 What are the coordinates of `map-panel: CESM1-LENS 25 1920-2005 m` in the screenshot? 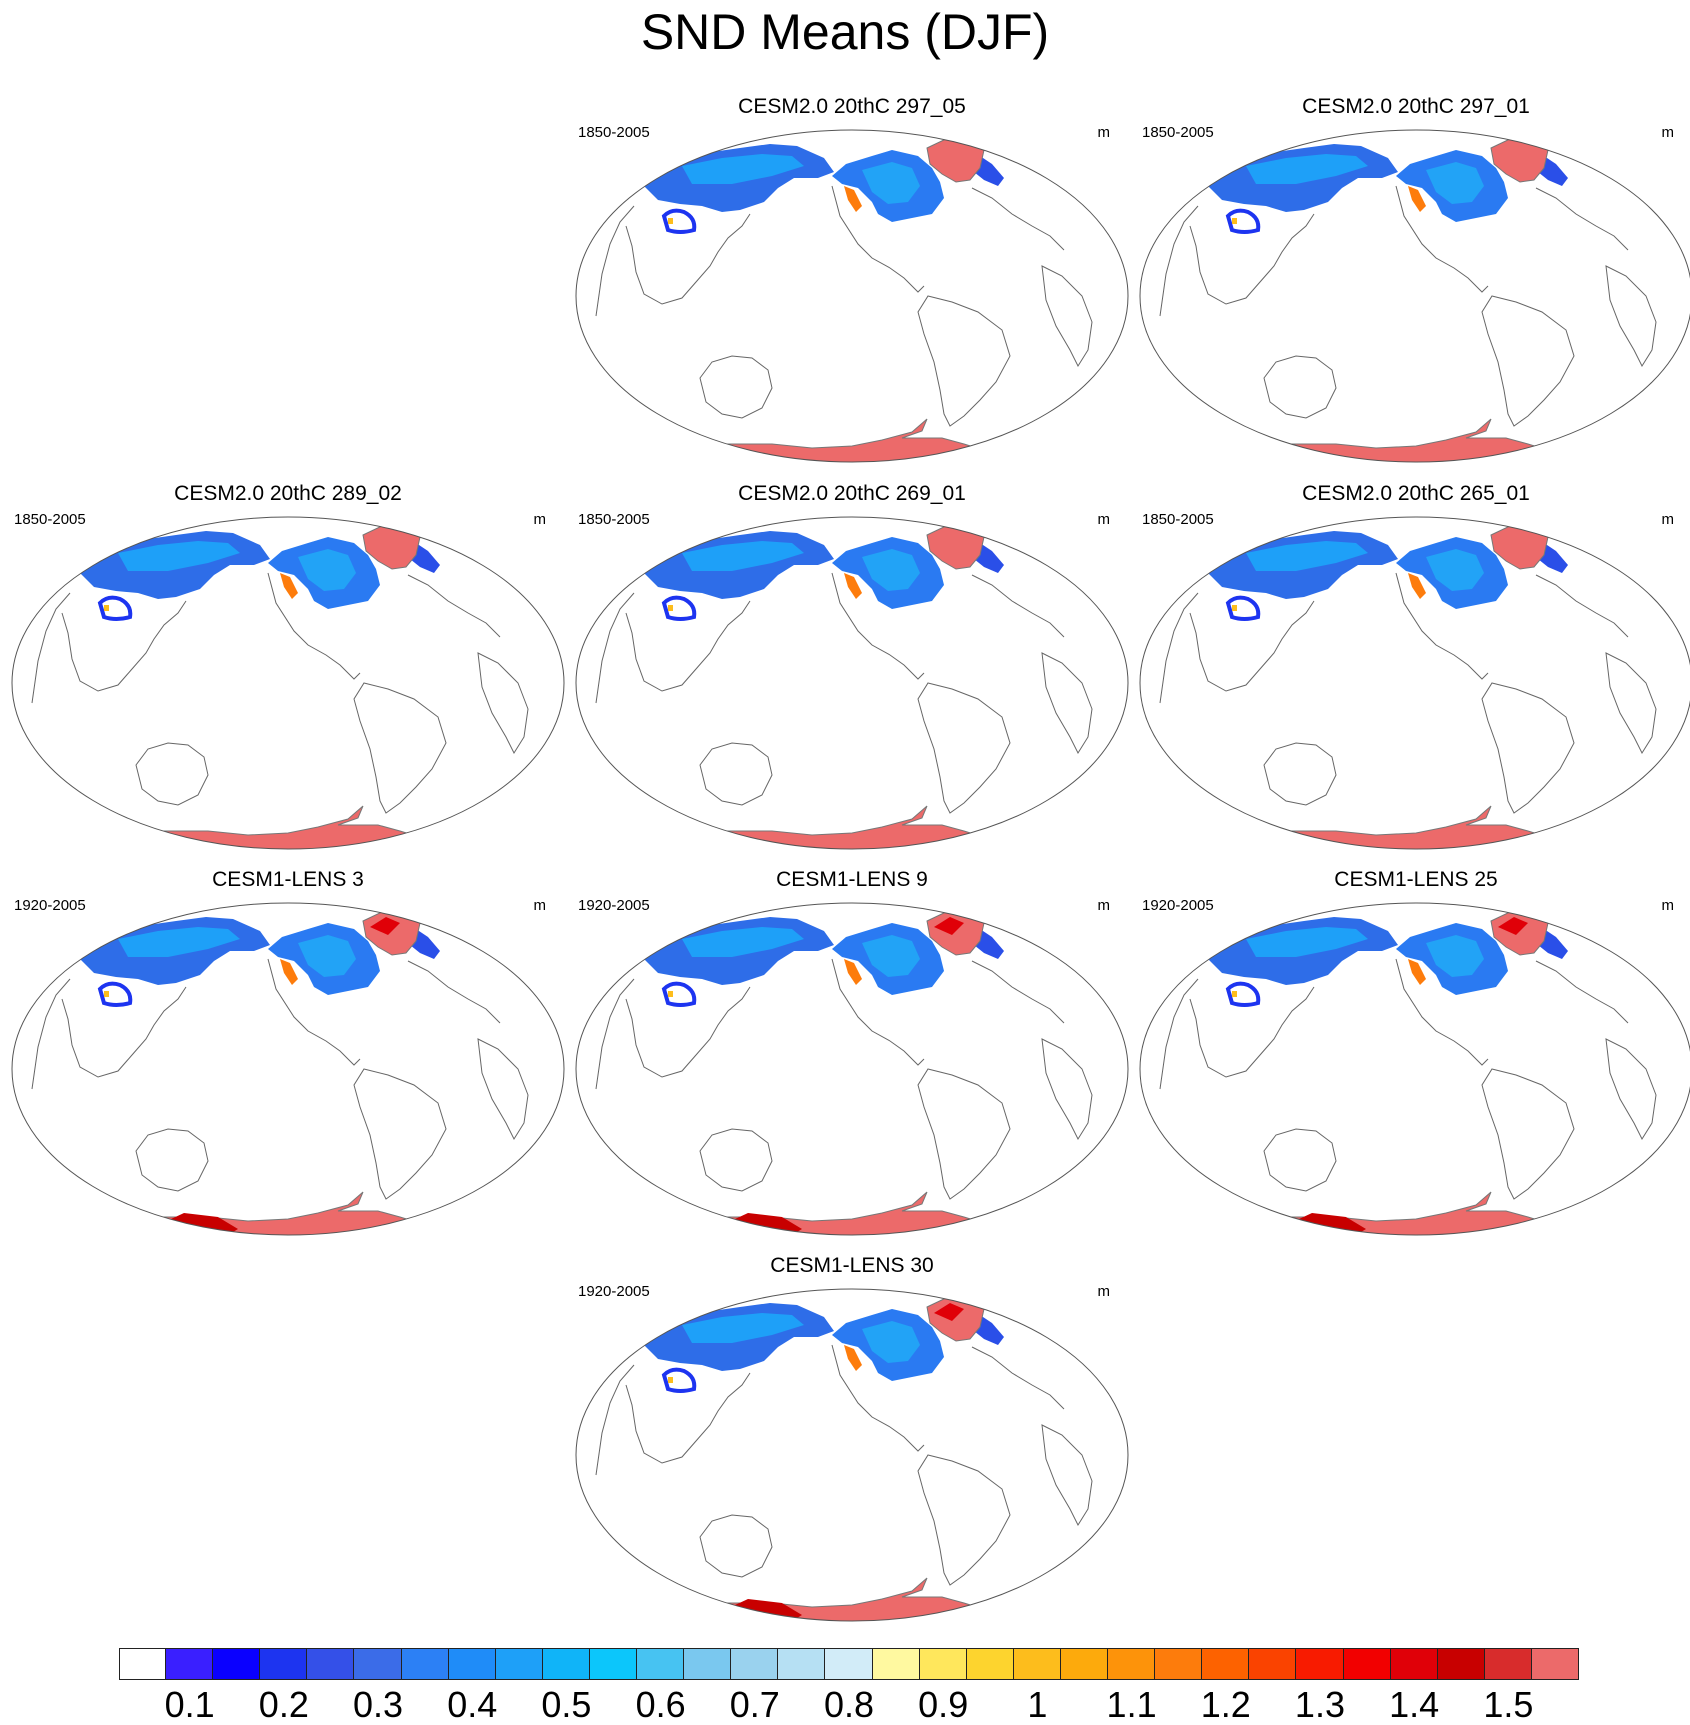 It's located at (1413, 1057).